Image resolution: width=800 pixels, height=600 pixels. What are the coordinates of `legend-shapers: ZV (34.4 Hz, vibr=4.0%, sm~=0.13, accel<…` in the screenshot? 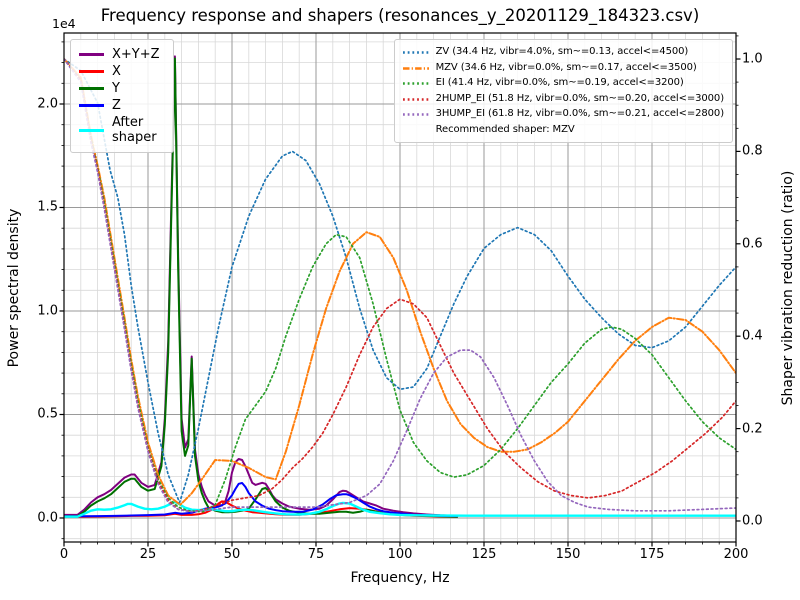 It's located at (563, 91).